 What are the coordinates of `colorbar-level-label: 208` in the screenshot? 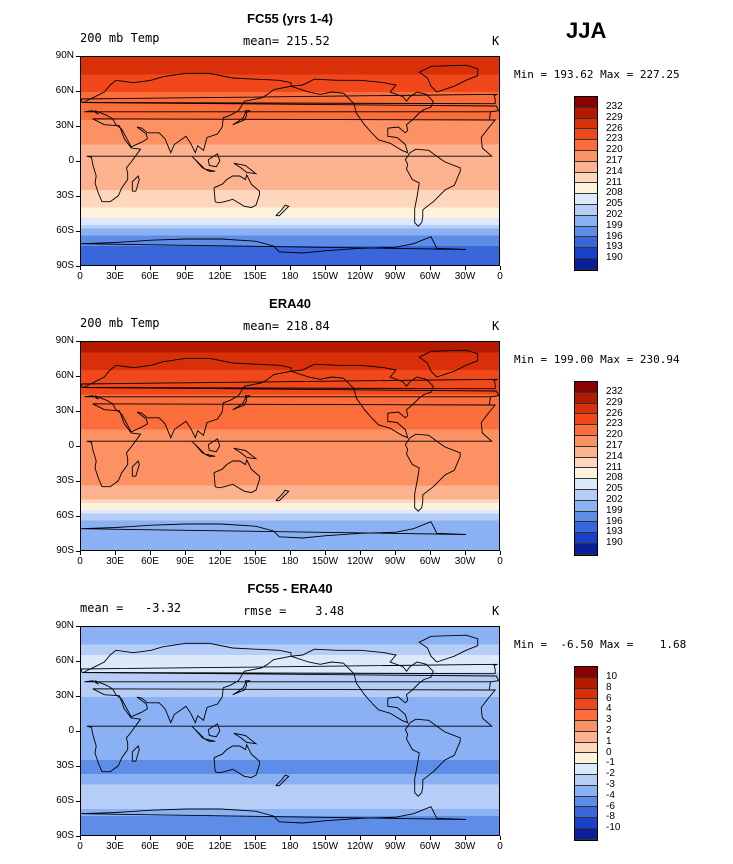 It's located at (614, 193).